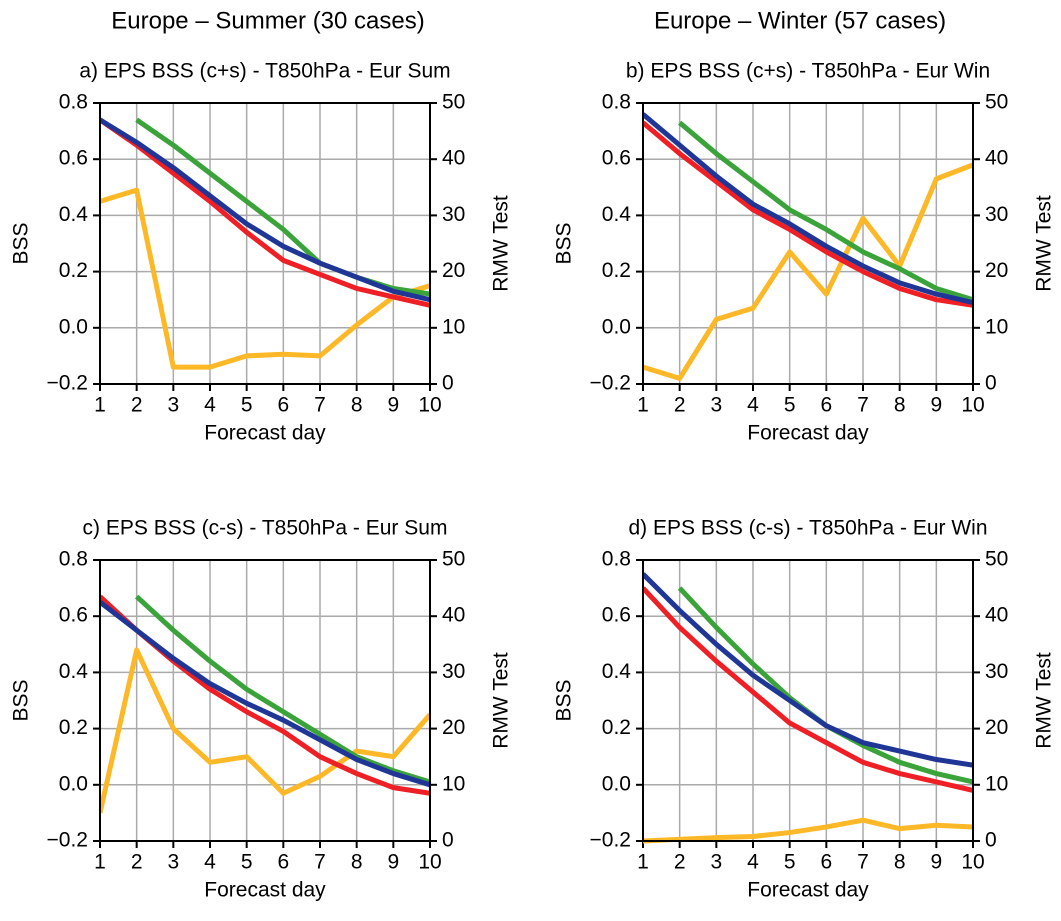 The image size is (1061, 921). Describe the element at coordinates (265, 528) in the screenshot. I see `chart-title: c) EPS BSS (c-s) - T850hPa - Eur Sum` at that location.